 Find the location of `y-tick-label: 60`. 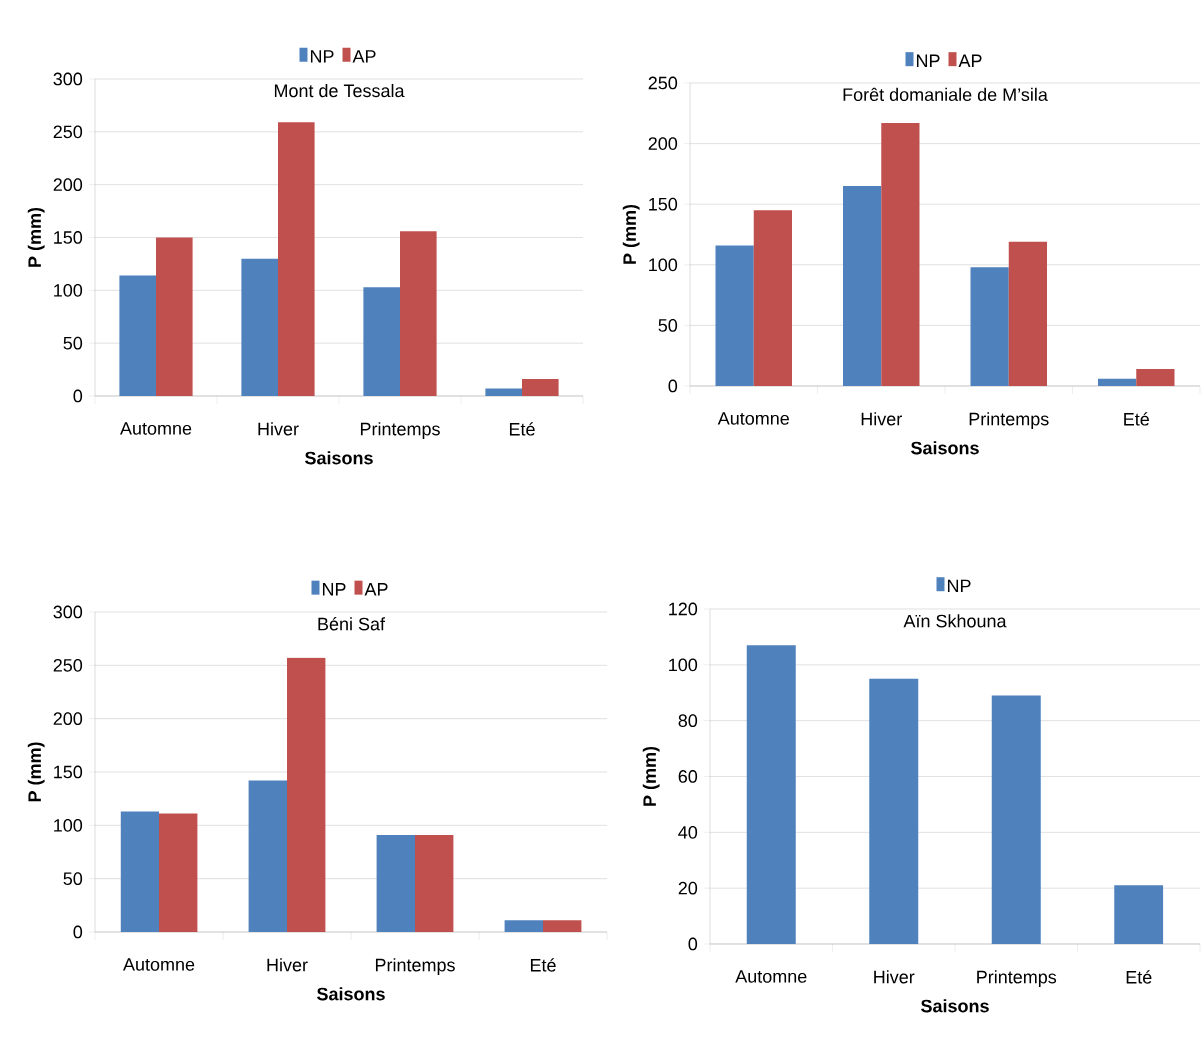

y-tick-label: 60 is located at coordinates (688, 776).